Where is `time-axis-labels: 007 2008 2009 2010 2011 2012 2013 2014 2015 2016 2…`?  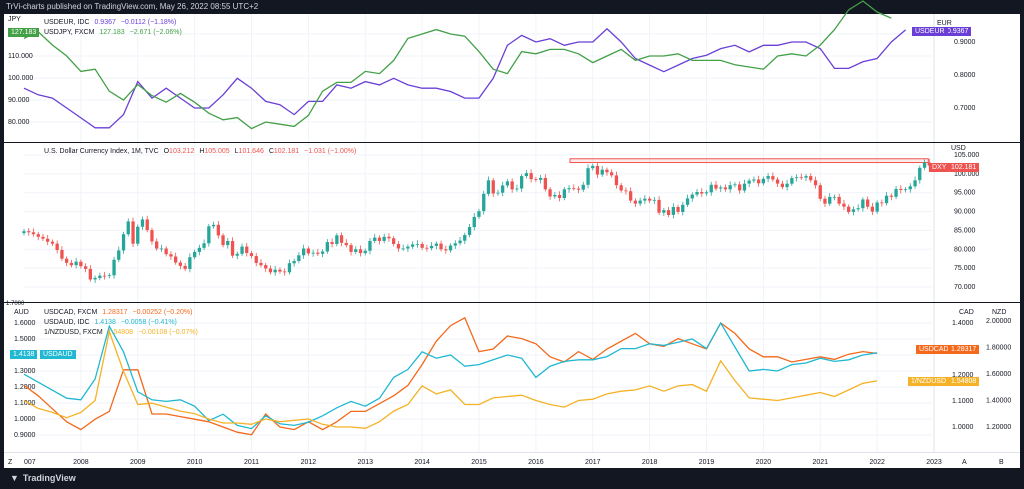 time-axis-labels: 007 2008 2009 2010 2011 2012 2013 2014 2015 2016 2… is located at coordinates (512, 461).